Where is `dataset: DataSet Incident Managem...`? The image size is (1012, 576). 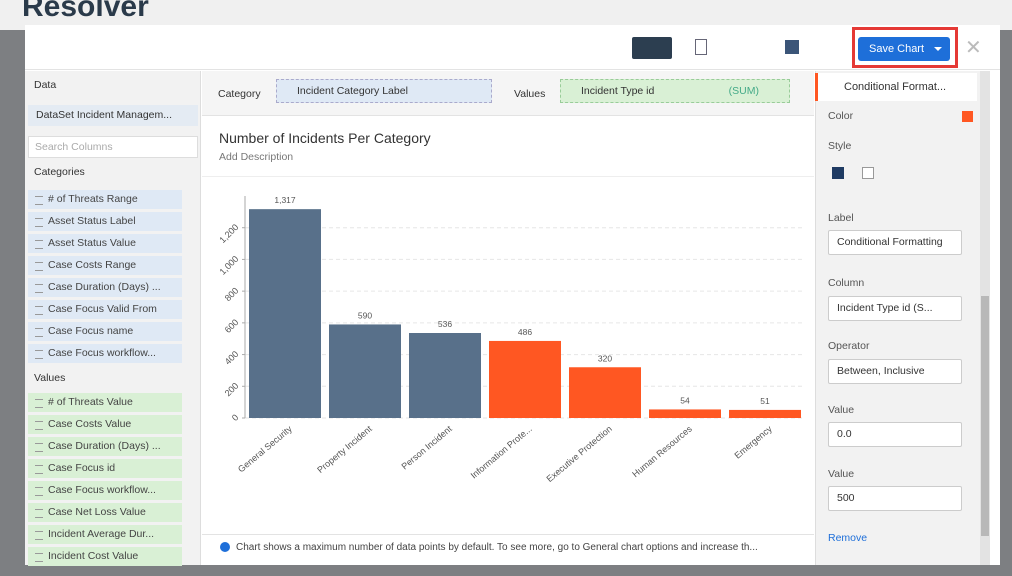
dataset: DataSet Incident Managem... is located at coordinates (113, 115).